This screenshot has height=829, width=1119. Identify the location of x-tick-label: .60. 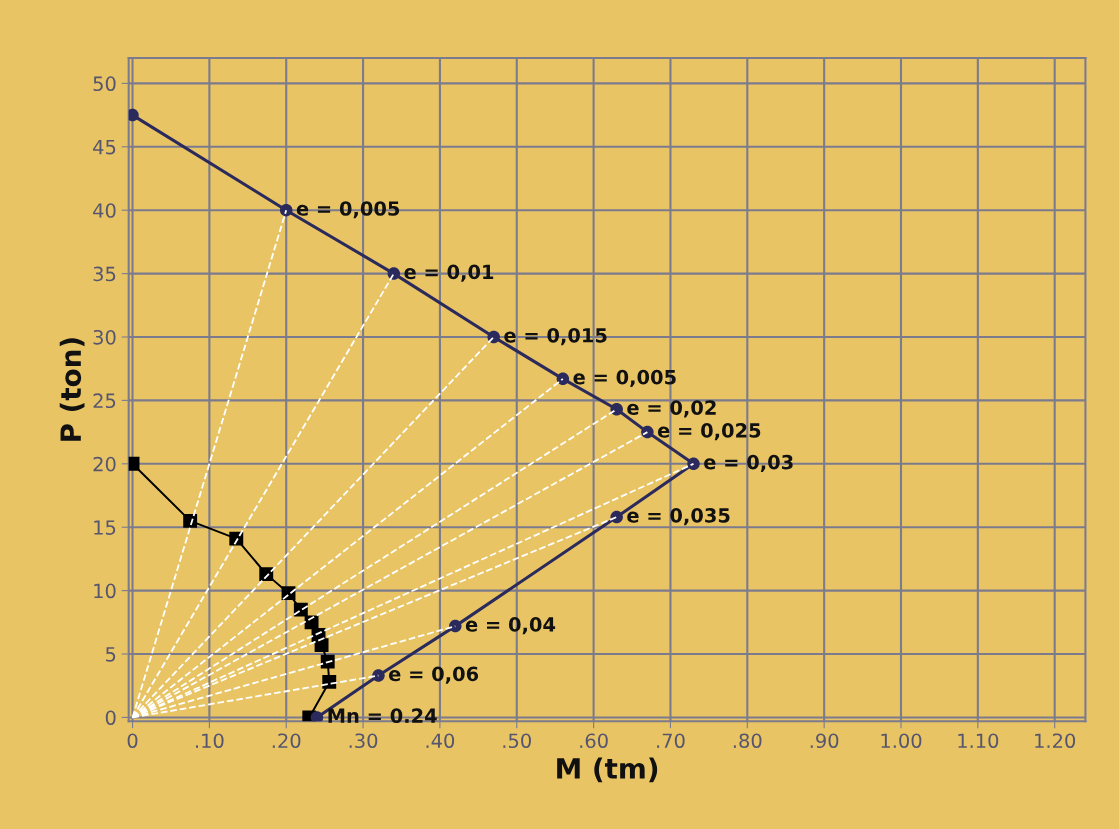
(594, 741).